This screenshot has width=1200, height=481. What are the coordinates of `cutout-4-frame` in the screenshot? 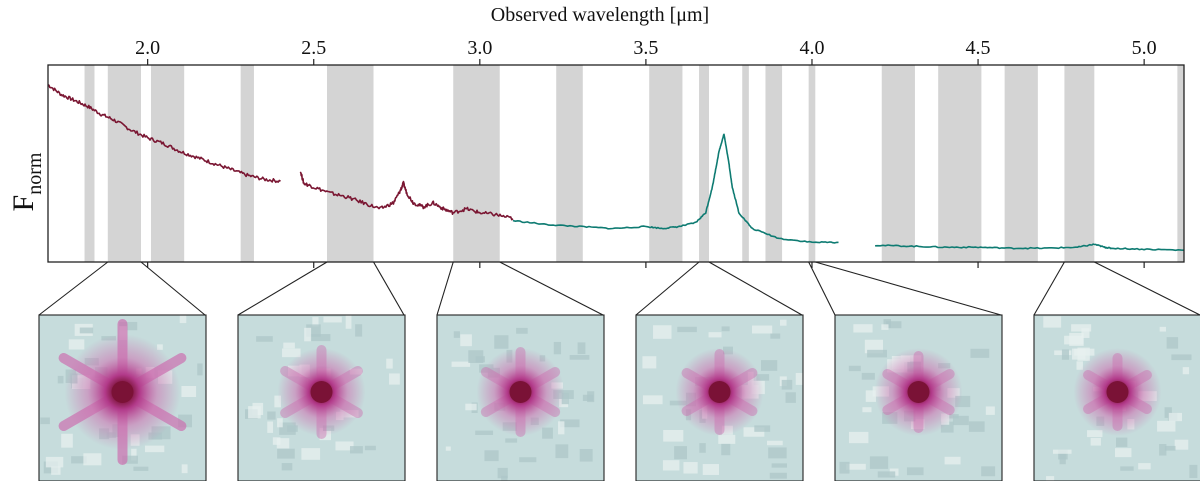 It's located at (719, 397).